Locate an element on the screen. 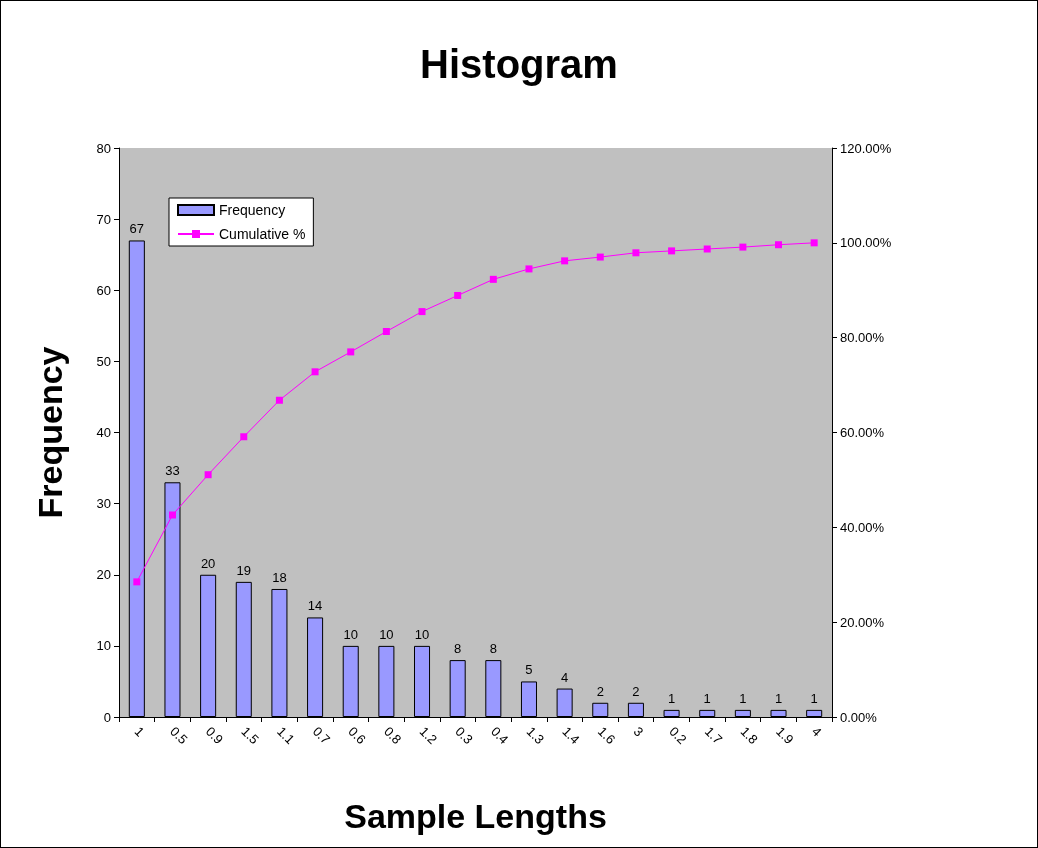  x-tick-label: 0.5 is located at coordinates (179, 735).